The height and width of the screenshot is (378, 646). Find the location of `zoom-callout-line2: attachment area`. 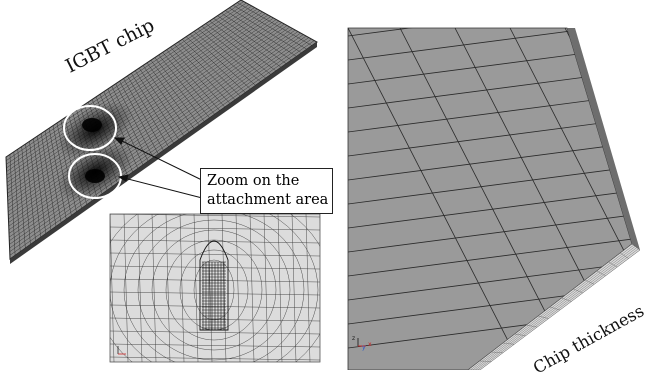

zoom-callout-line2: attachment area is located at coordinates (266, 200).